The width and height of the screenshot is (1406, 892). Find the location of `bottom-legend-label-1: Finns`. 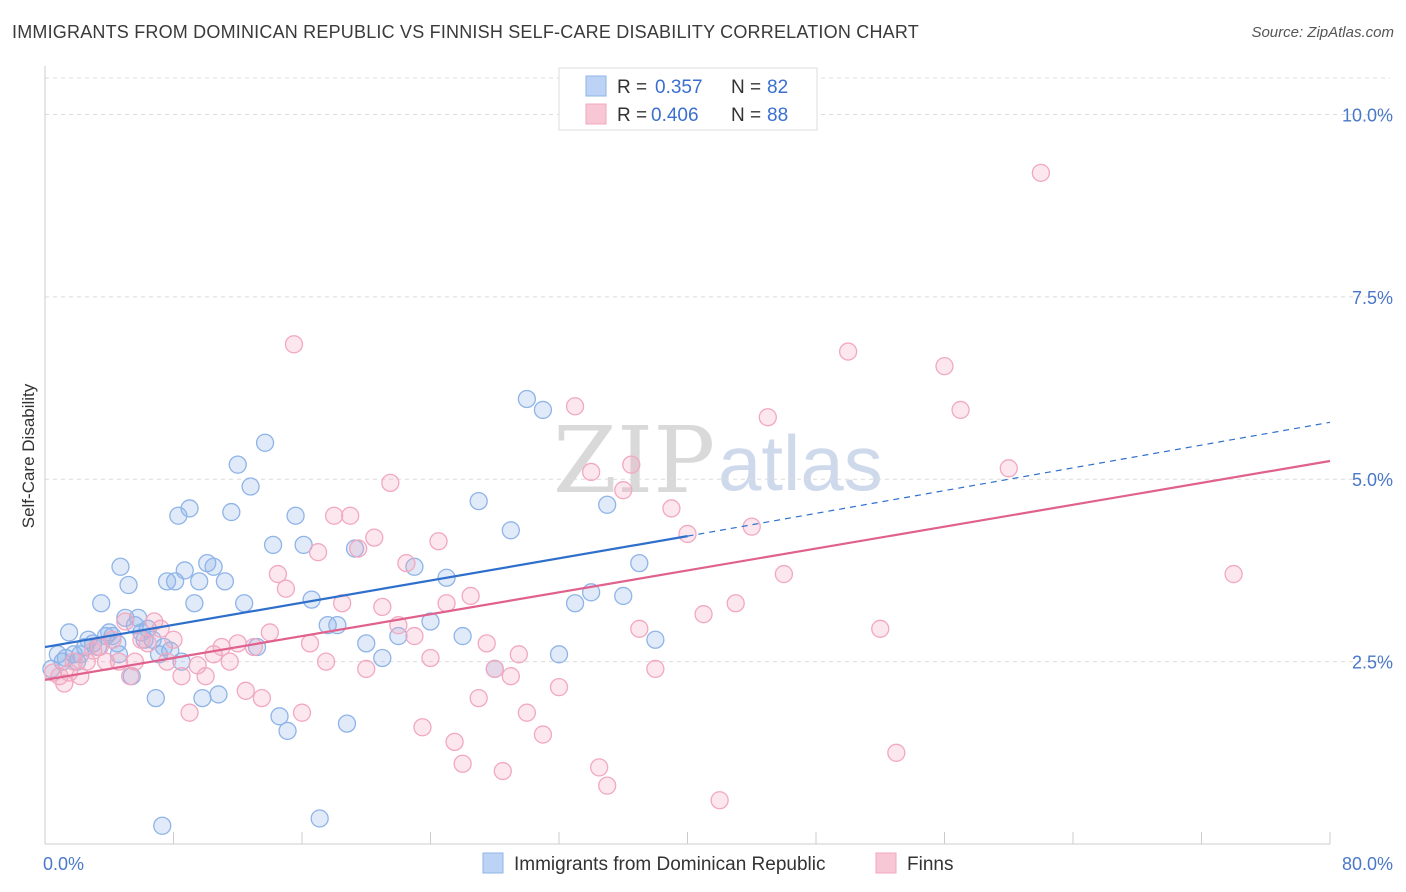

bottom-legend-label-1: Finns is located at coordinates (930, 864).